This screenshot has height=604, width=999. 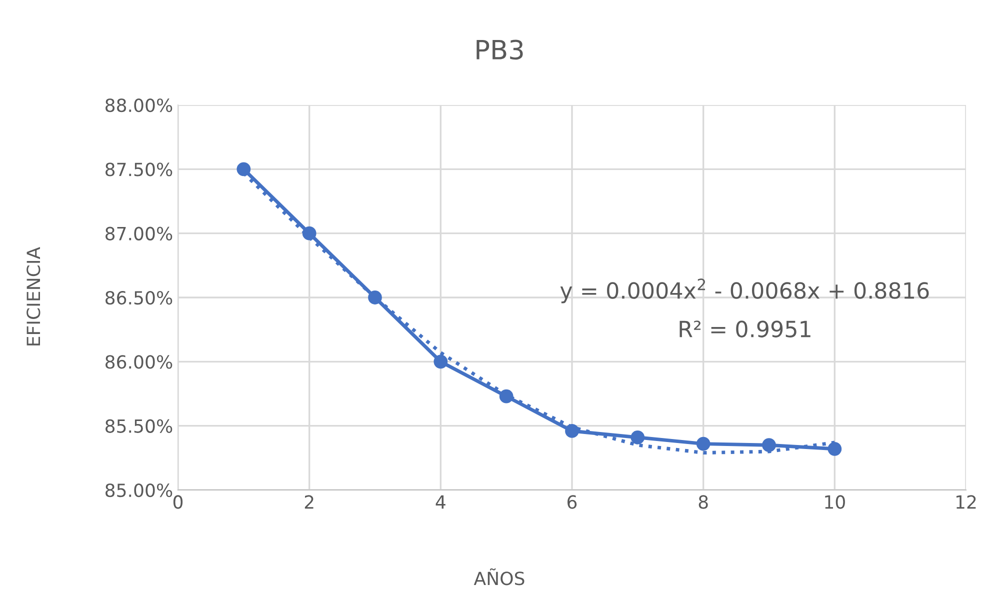 What do you see at coordinates (745, 329) in the screenshot?
I see `annotation: R² = 0.9951` at bounding box center [745, 329].